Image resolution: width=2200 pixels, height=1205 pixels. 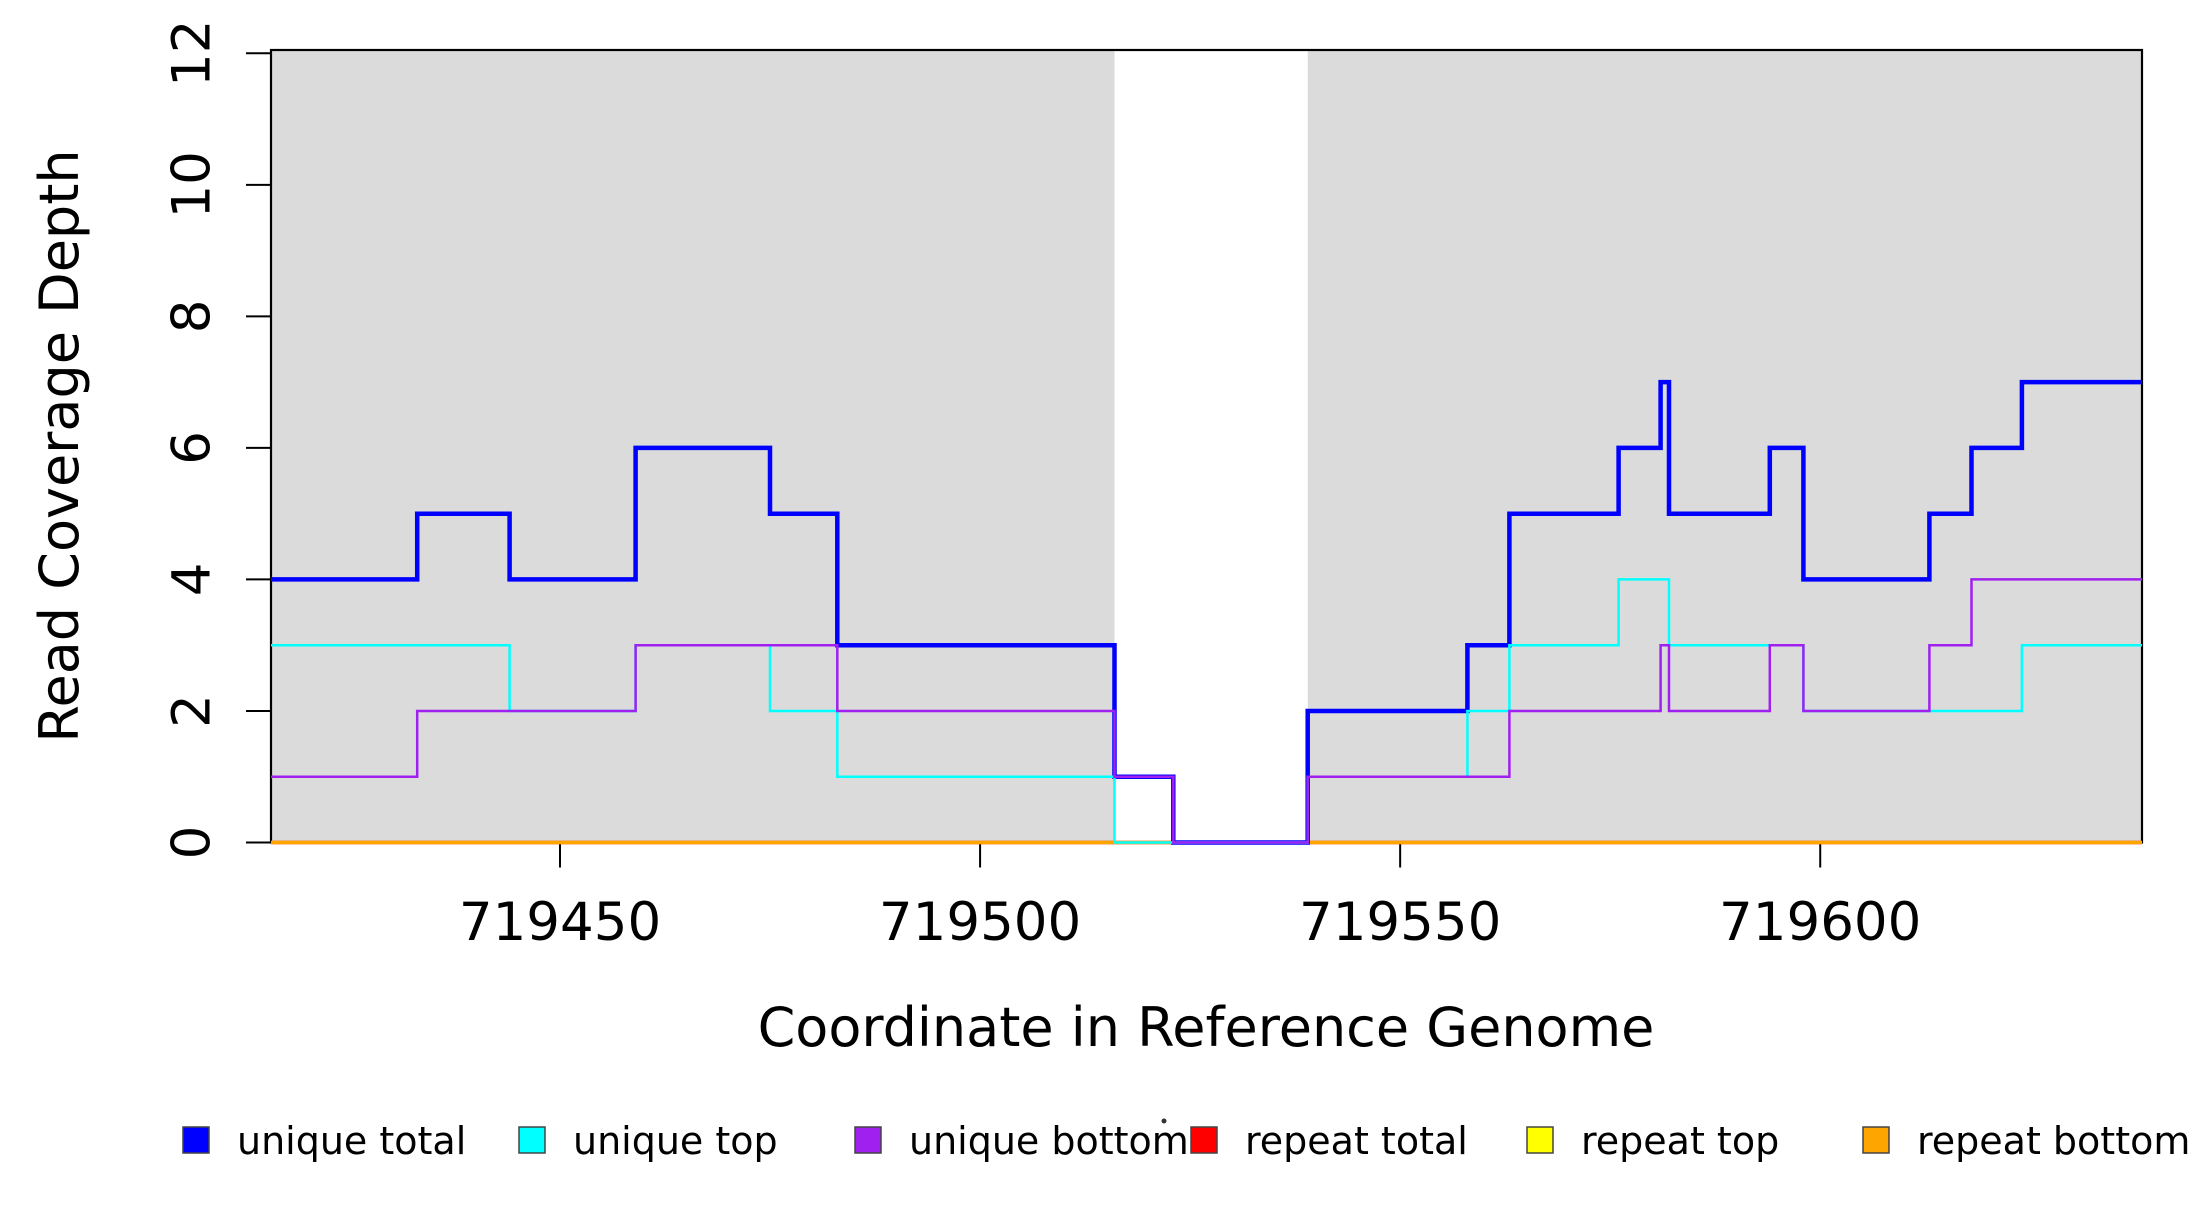 What do you see at coordinates (1164, 1121) in the screenshot?
I see `stray-mark` at bounding box center [1164, 1121].